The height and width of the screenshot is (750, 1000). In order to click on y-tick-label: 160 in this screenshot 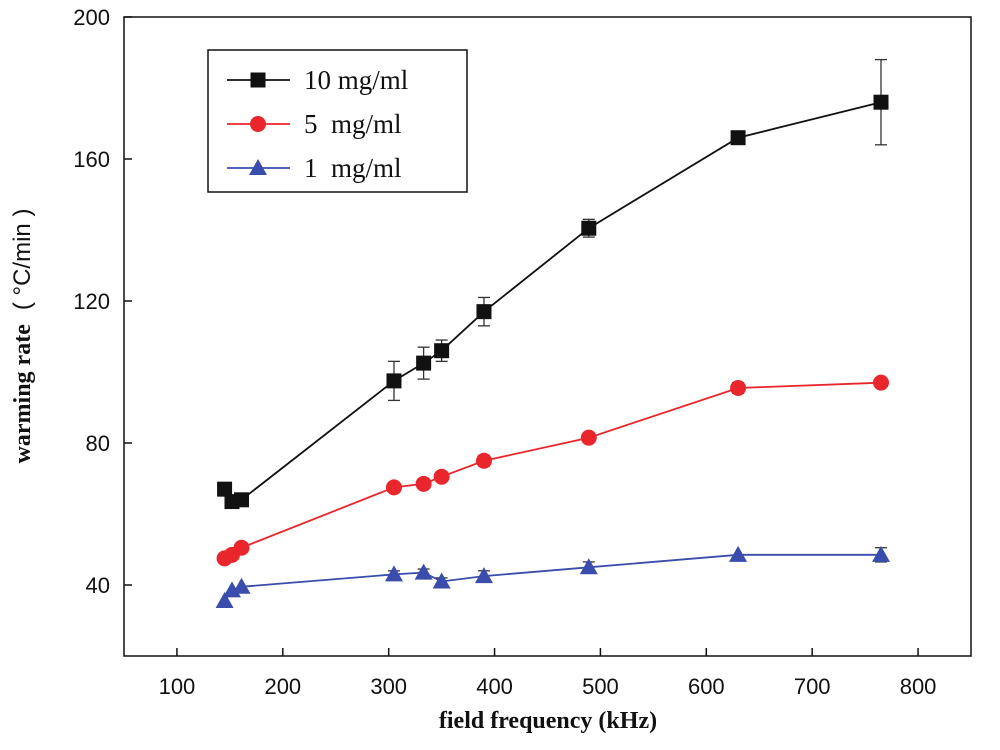, I will do `click(91, 159)`.